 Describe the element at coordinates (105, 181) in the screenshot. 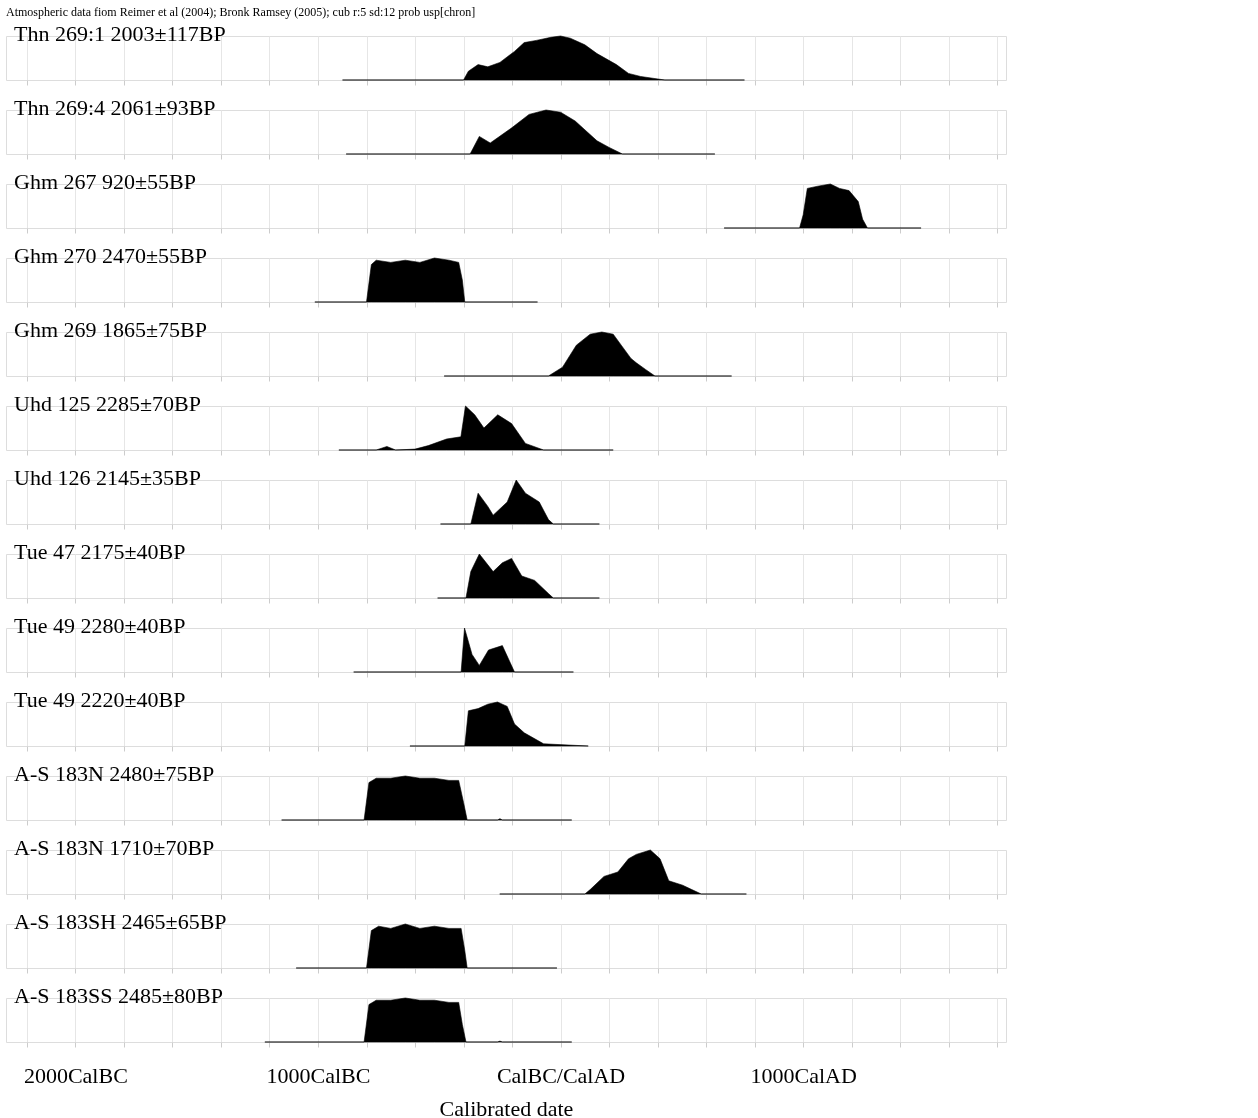

I see `text: Ghm 267 920±55BP` at that location.